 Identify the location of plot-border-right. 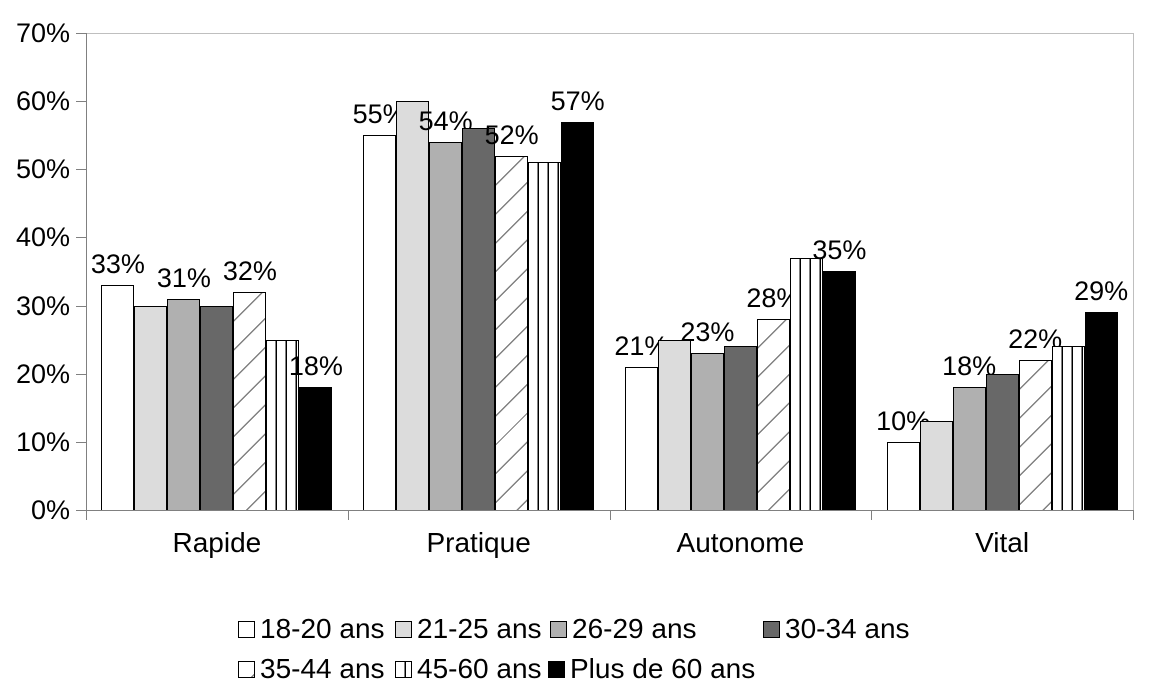
(1133, 271).